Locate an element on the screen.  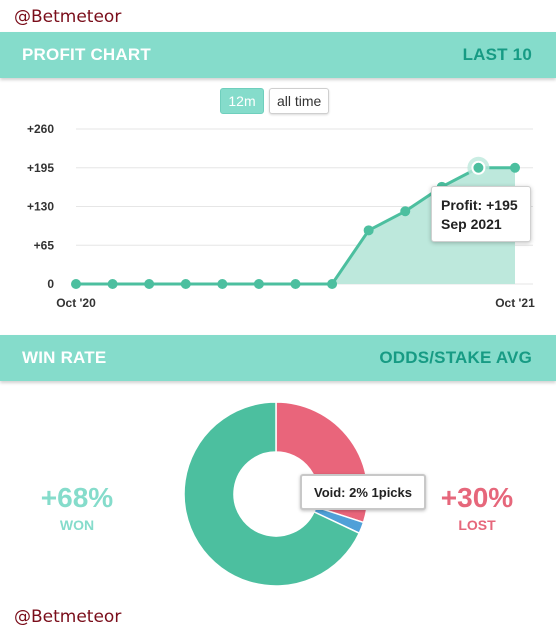
lost-percent: +30% is located at coordinates (477, 497).